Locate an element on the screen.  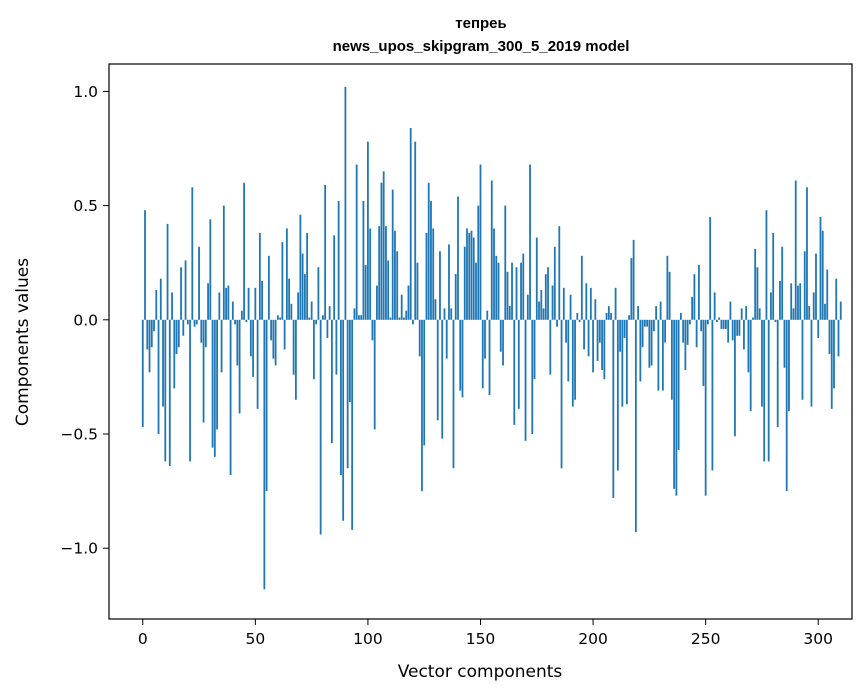
x-tick-label: 100 is located at coordinates (368, 639).